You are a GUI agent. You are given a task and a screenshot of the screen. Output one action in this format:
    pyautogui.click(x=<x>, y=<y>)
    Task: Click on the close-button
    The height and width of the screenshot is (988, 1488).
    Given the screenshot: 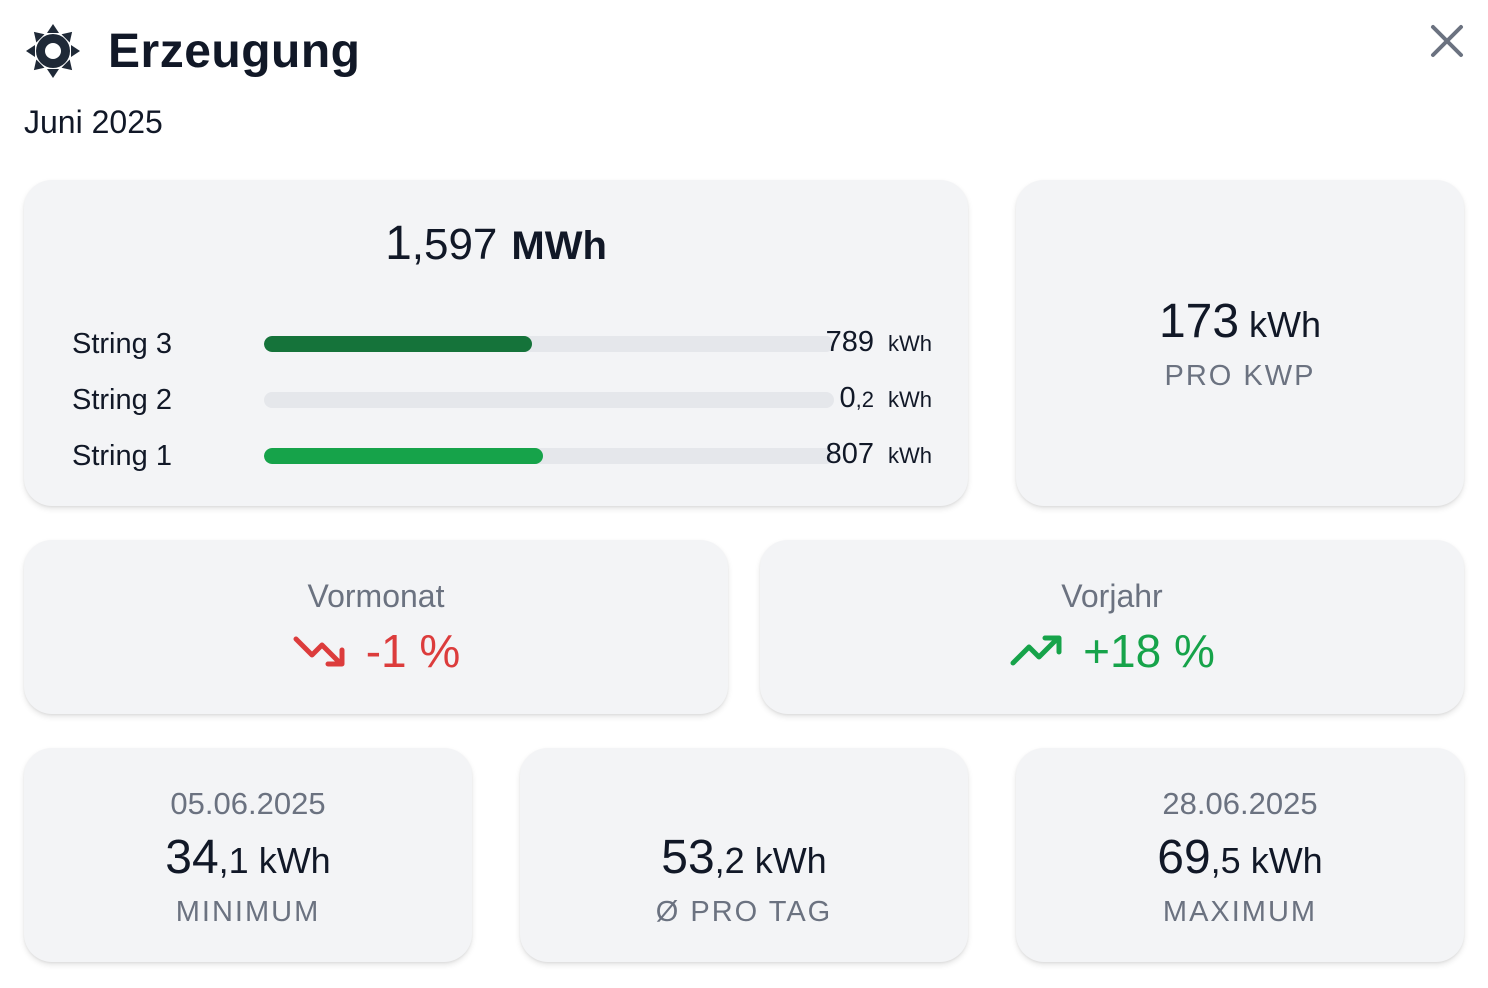 What is the action you would take?
    pyautogui.click(x=1447, y=41)
    